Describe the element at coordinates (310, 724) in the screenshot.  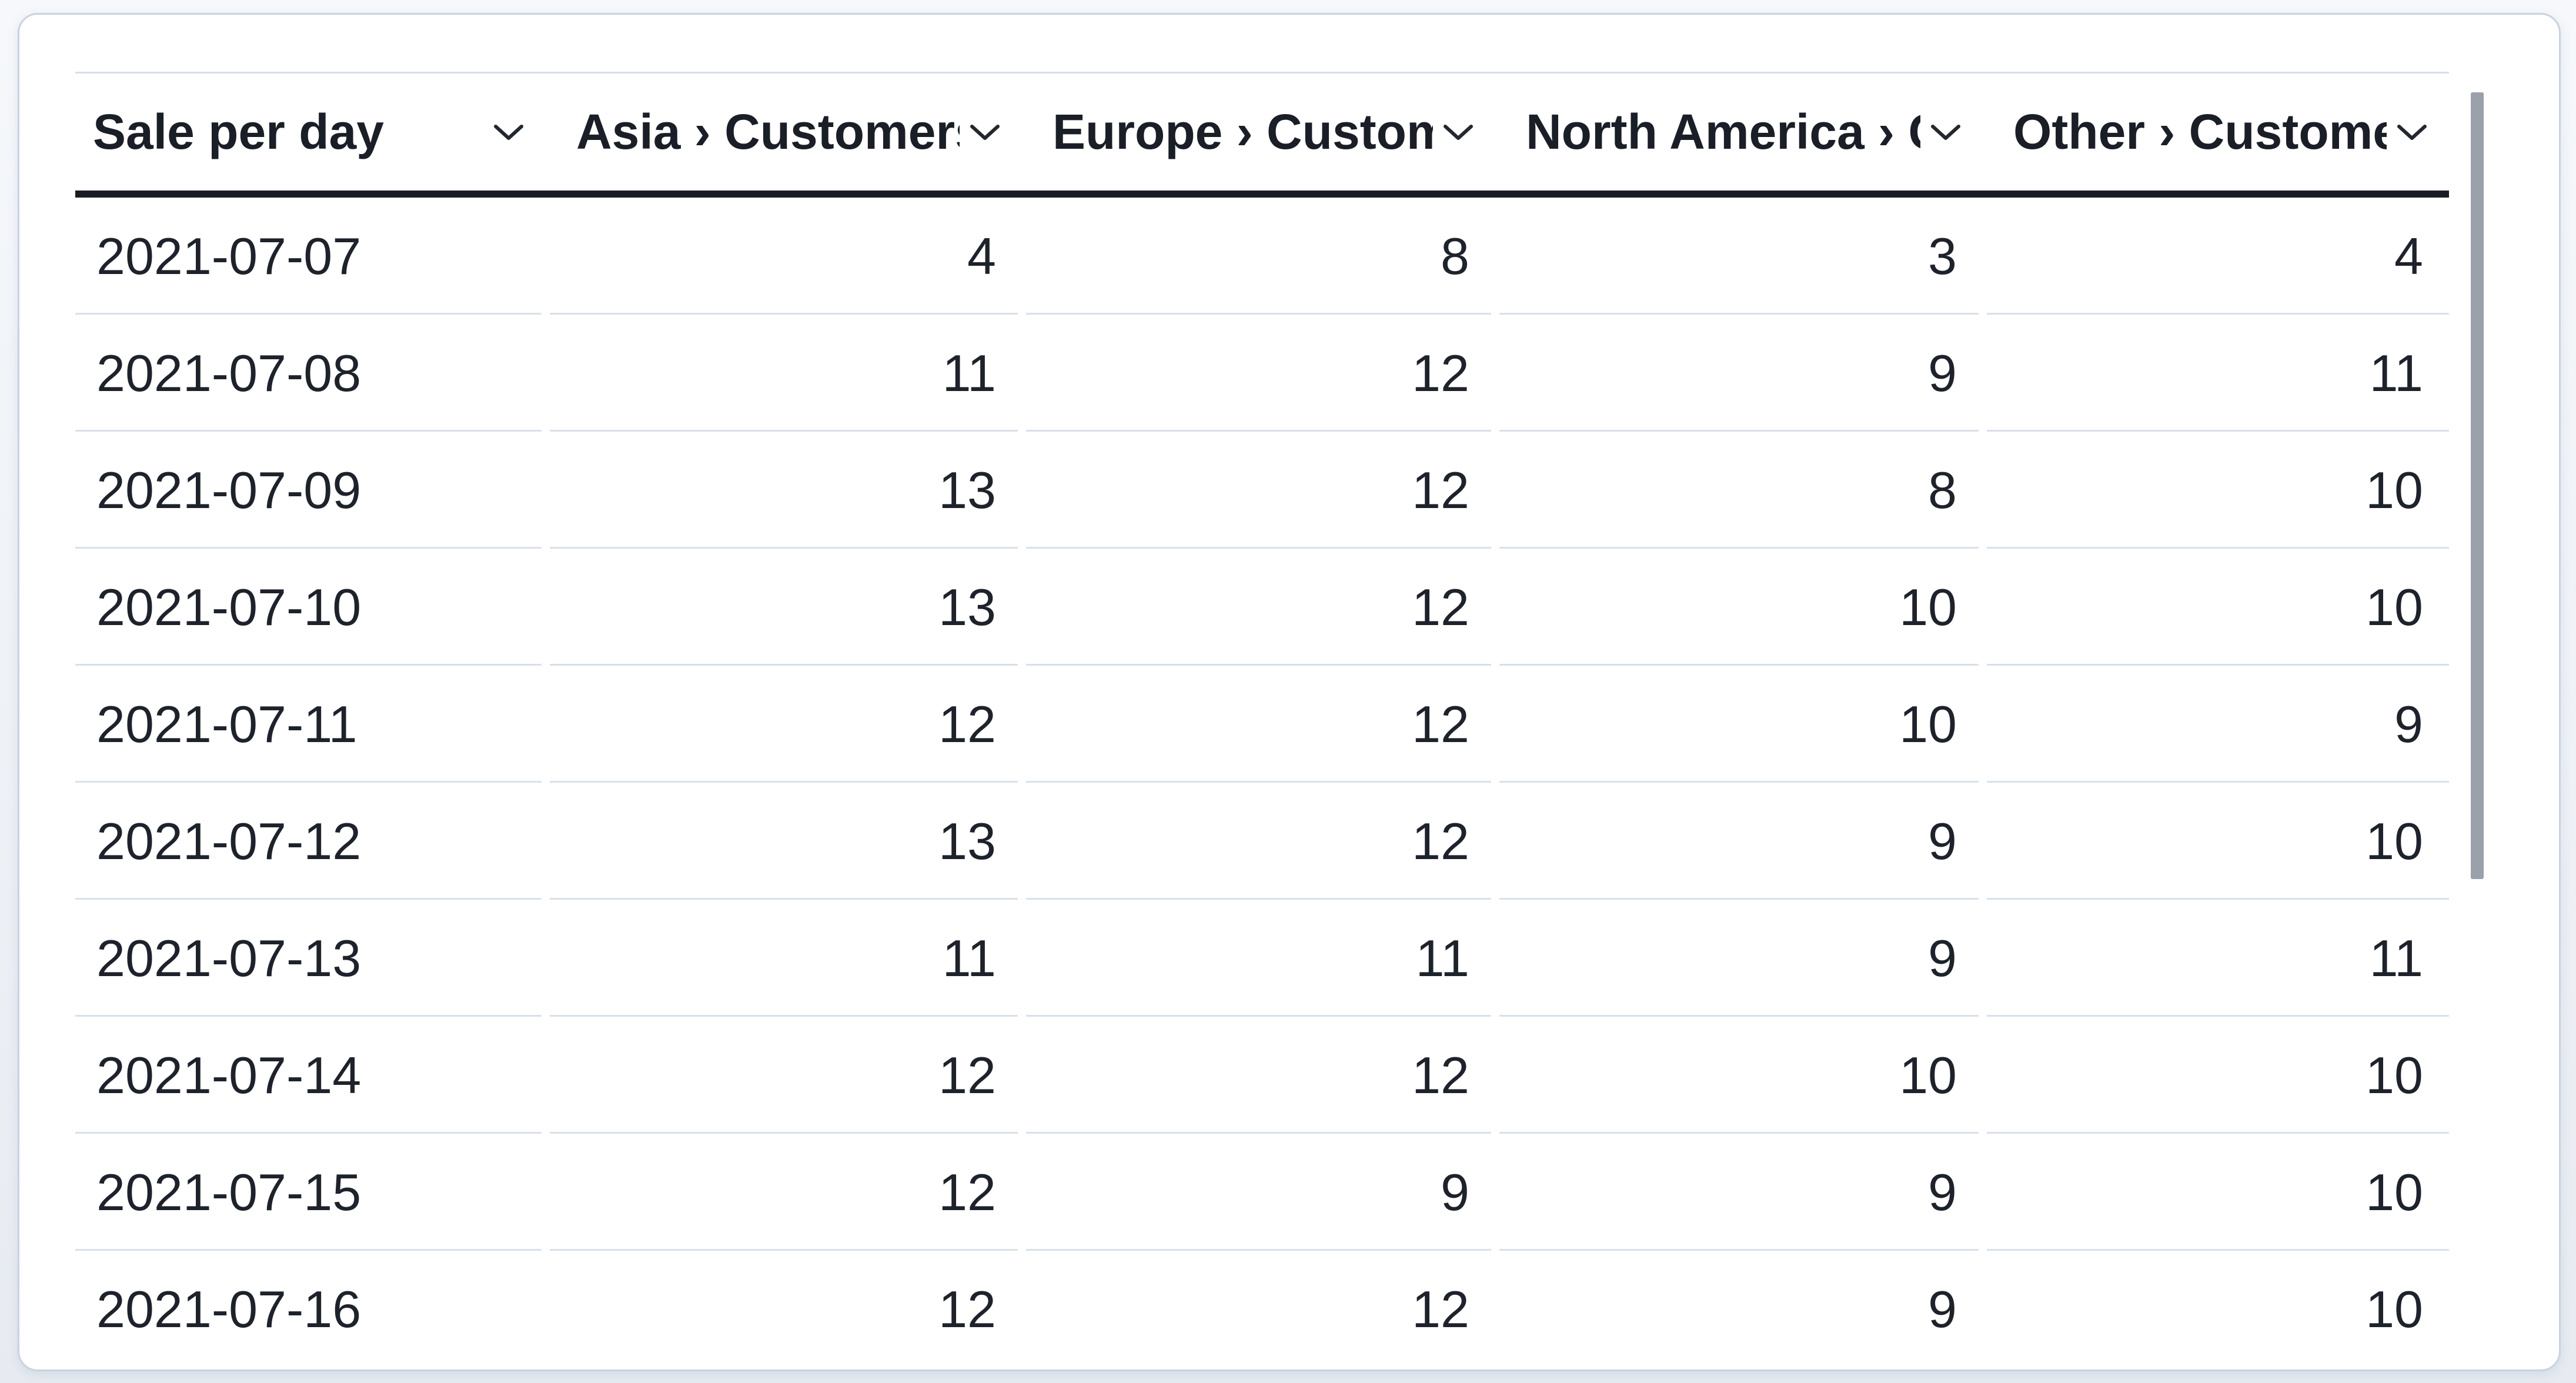
I see `date-cell: 2021-07-11` at that location.